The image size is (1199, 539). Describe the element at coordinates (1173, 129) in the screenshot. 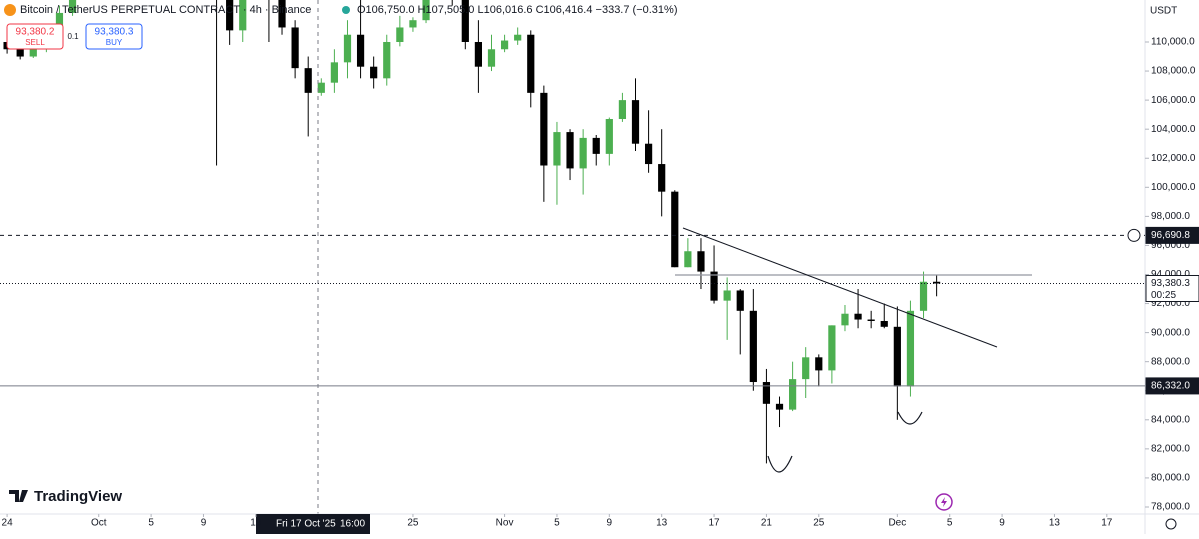

I see `y-tick-label: 104,000.0` at that location.